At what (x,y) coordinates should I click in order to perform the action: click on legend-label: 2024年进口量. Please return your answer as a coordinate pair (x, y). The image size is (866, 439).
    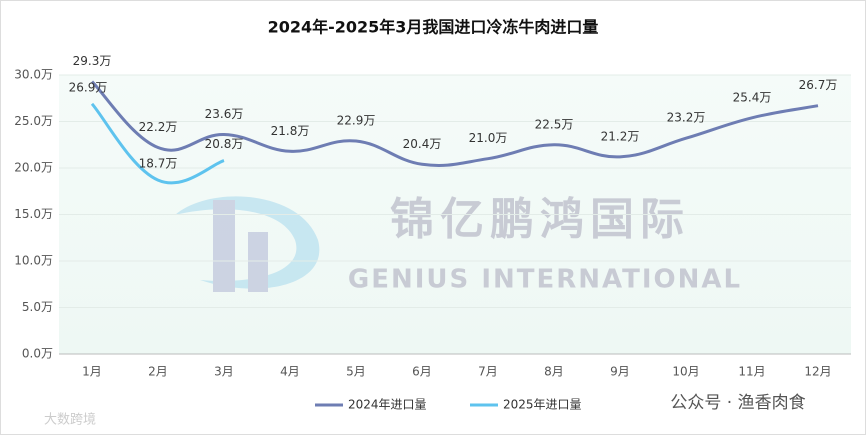
    Looking at the image, I should click on (387, 405).